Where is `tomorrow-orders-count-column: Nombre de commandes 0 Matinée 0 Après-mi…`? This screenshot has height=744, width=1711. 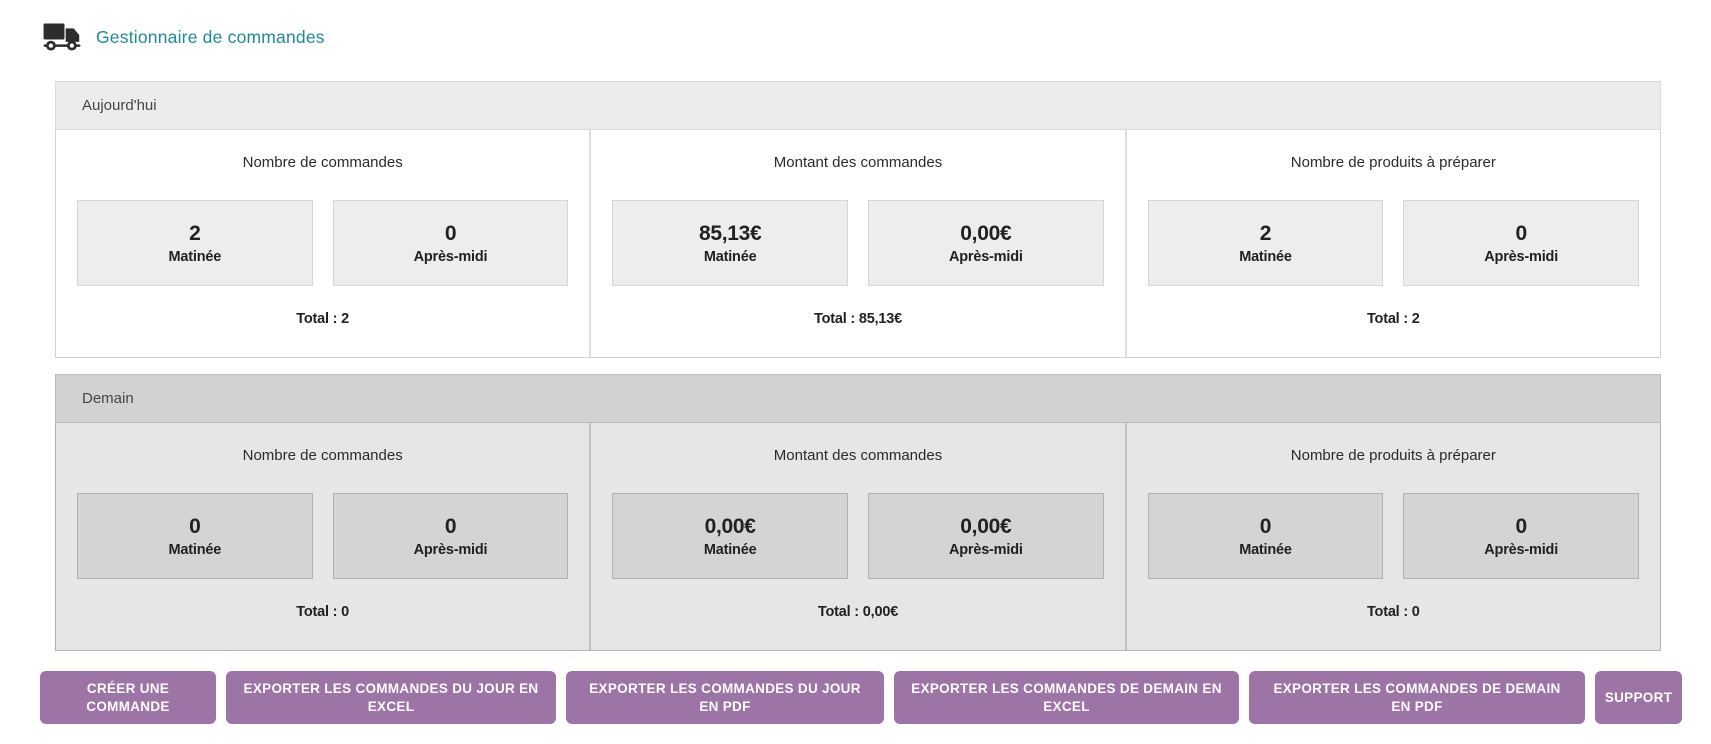 tomorrow-orders-count-column: Nombre de commandes 0 Matinée 0 Après-mi… is located at coordinates (324, 536).